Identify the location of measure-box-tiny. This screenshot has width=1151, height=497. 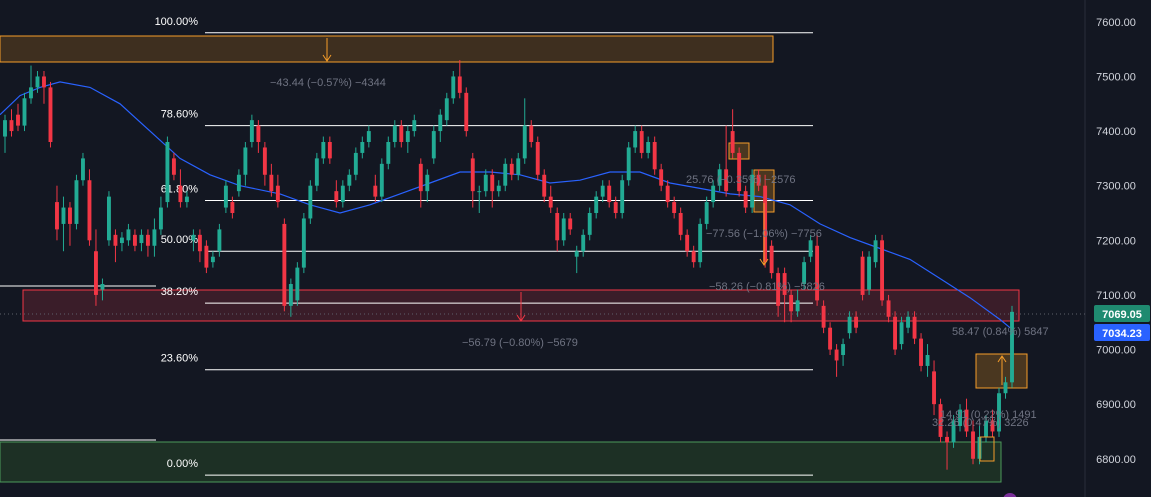
(987, 449).